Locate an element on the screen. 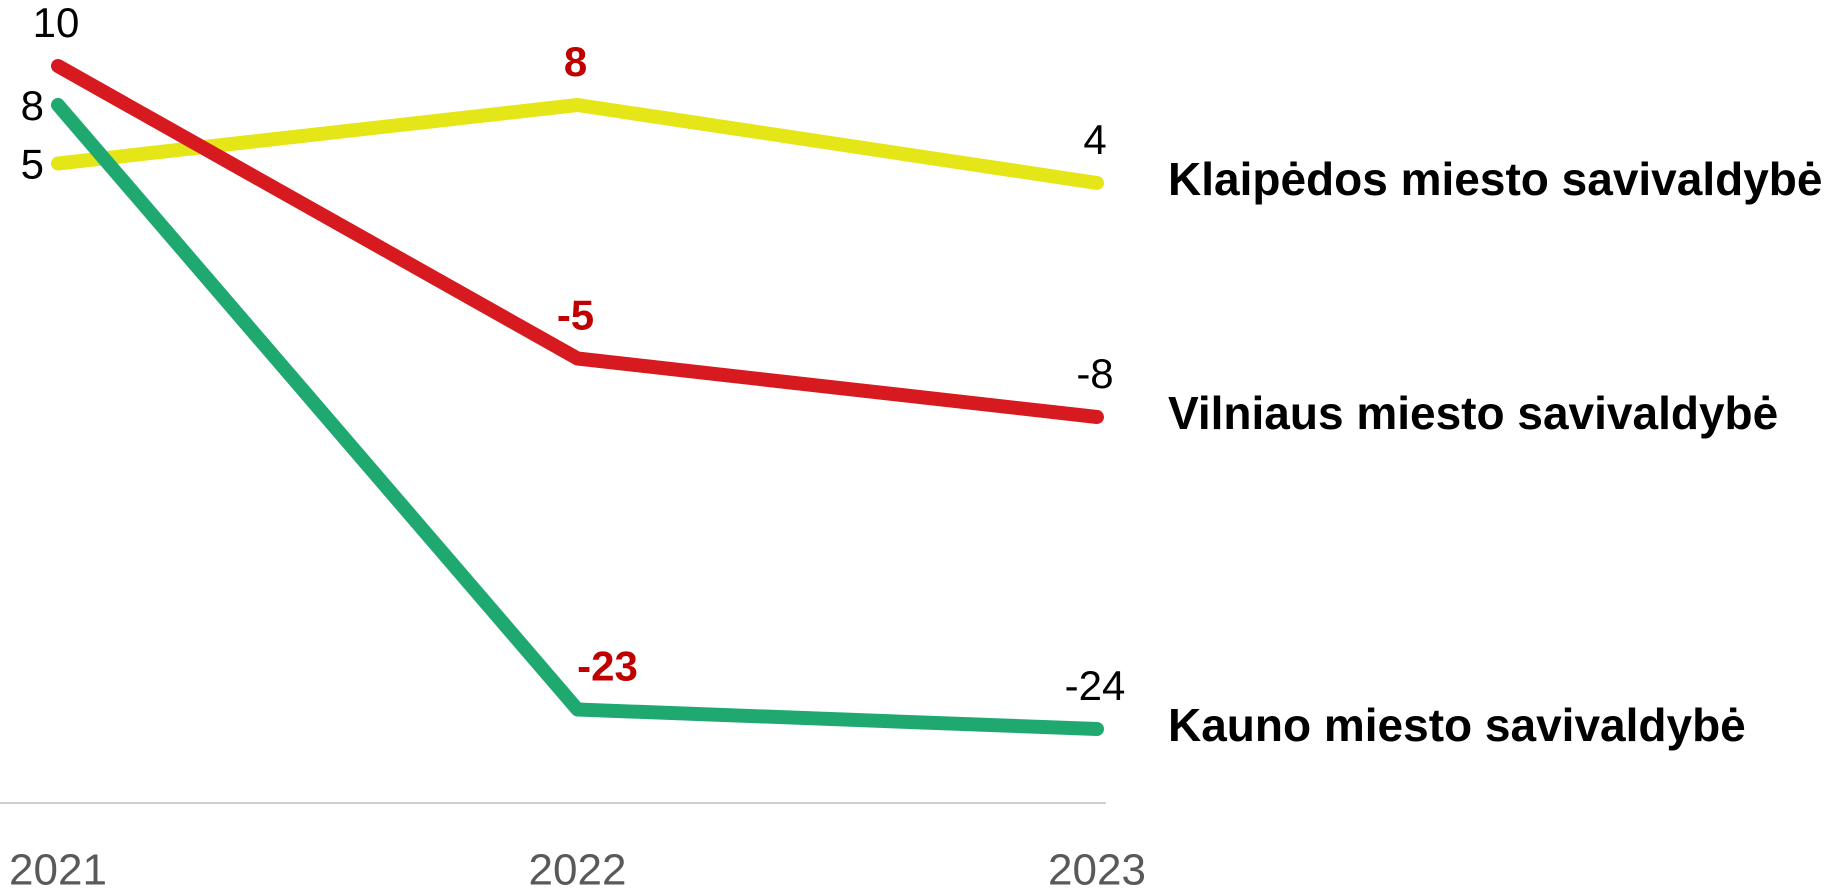  series-line is located at coordinates (577, 144).